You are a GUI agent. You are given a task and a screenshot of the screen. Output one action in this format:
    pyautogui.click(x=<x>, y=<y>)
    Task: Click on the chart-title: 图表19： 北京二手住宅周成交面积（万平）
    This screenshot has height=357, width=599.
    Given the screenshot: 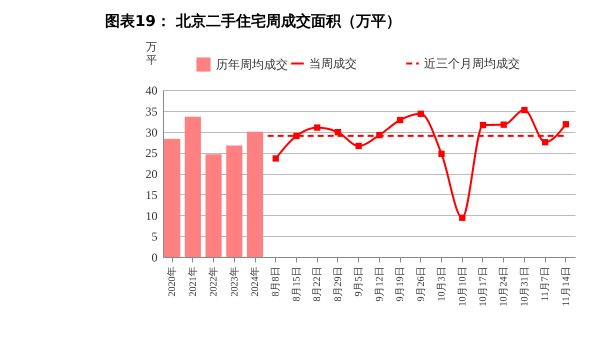 What is the action you would take?
    pyautogui.click(x=253, y=21)
    